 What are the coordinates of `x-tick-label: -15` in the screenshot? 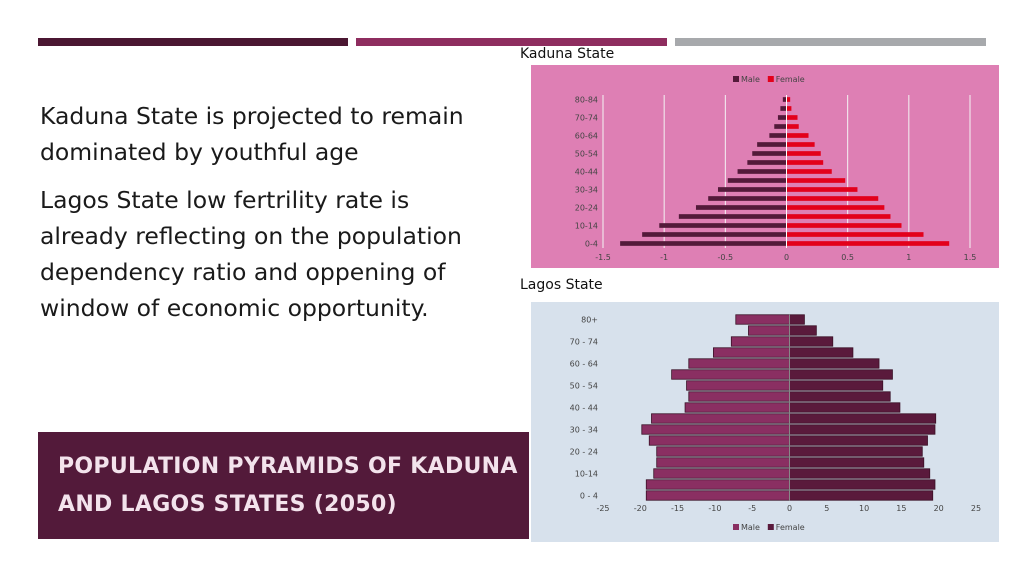 It's located at (677, 508).